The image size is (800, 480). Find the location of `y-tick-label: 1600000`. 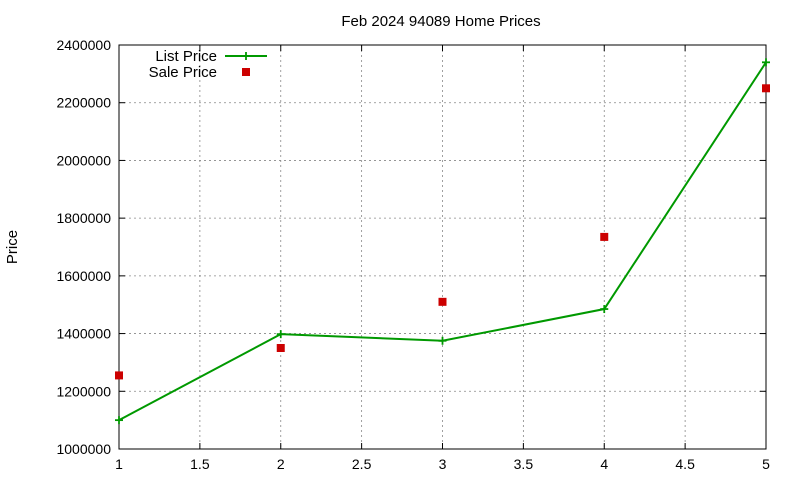

y-tick-label: 1600000 is located at coordinates (83, 276).